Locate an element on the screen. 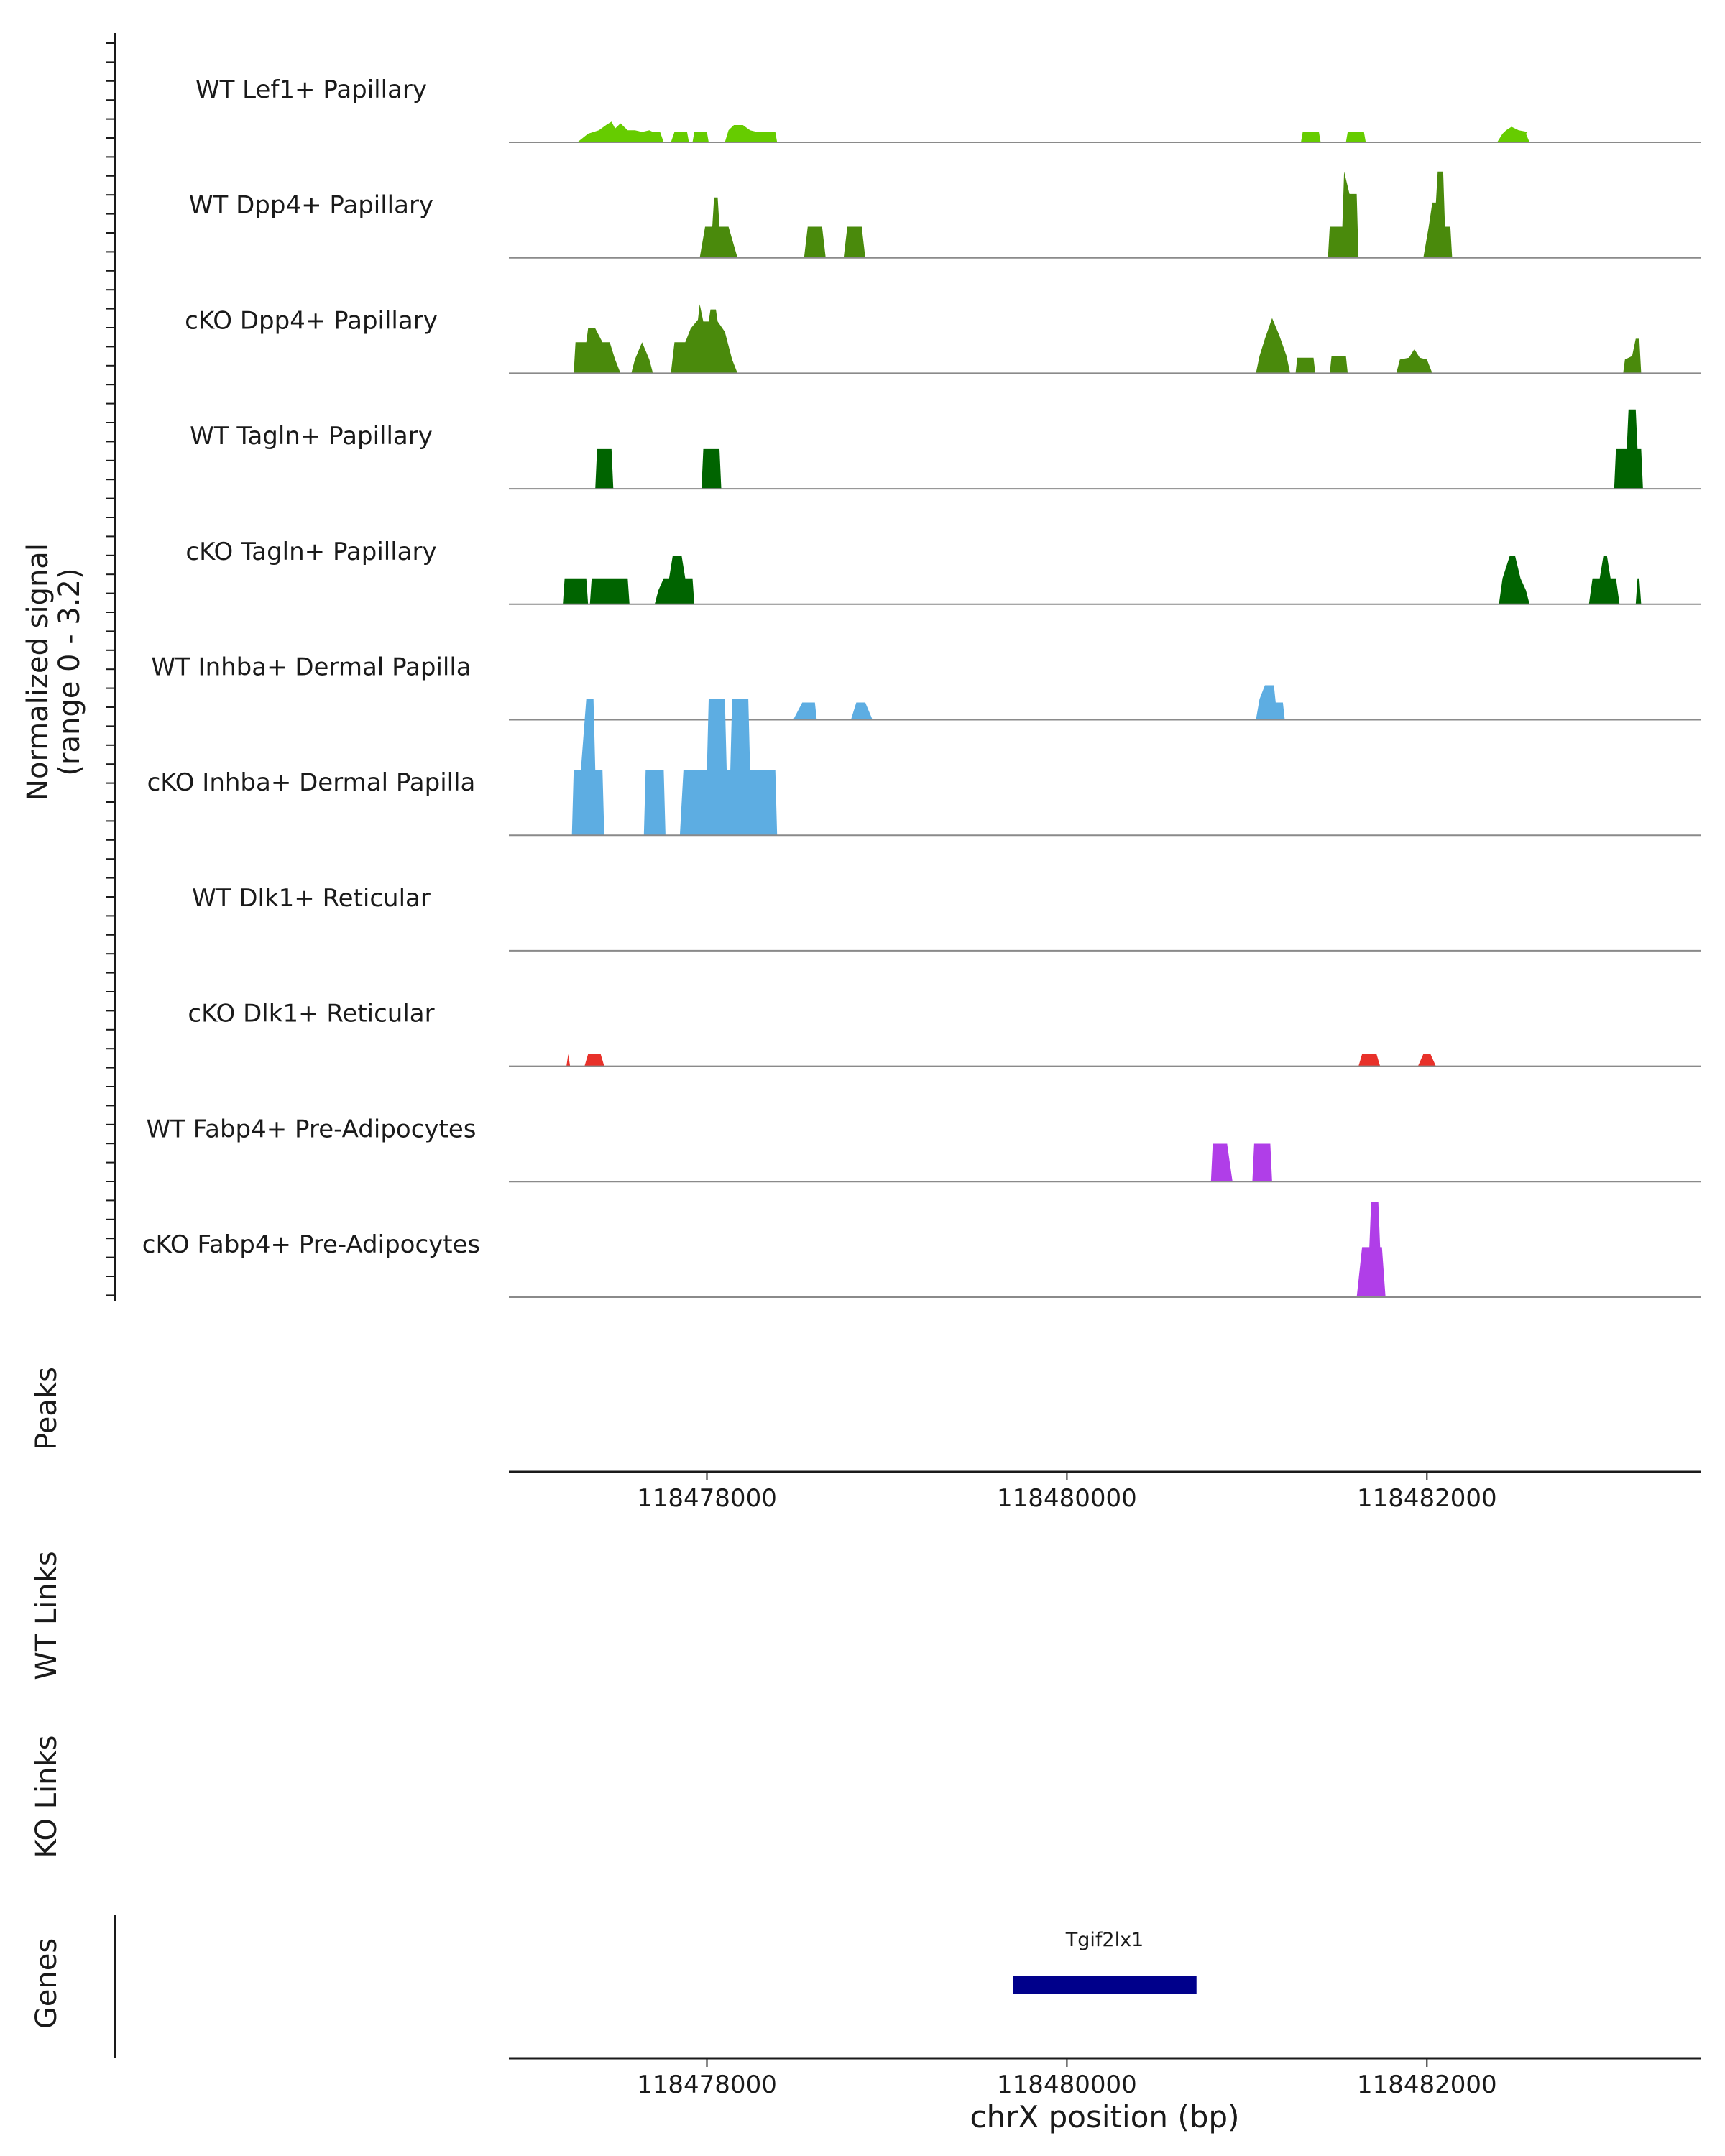 The width and height of the screenshot is (1725, 2156). genes-track-label: Genes is located at coordinates (46, 1984).